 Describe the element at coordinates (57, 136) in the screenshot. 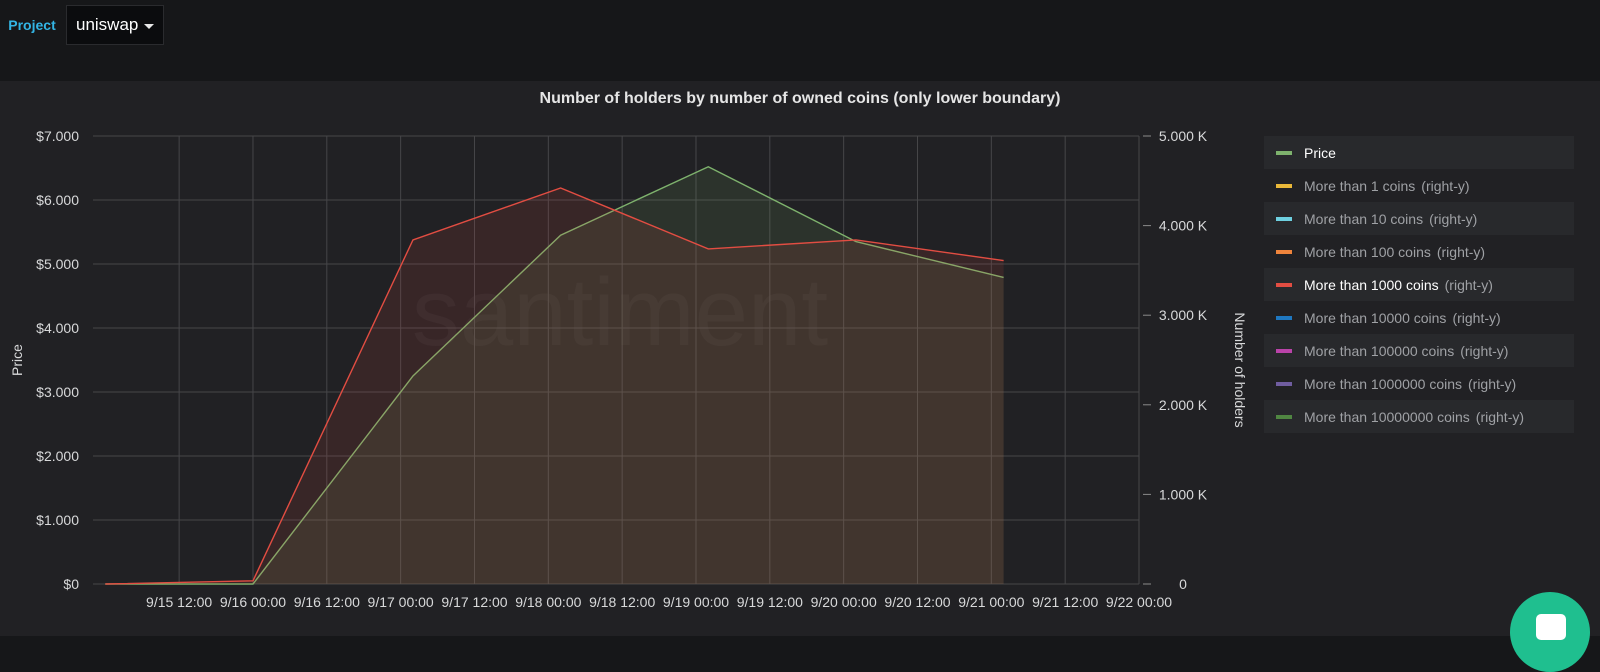

I see `y-left-tick-label: $7.000` at that location.